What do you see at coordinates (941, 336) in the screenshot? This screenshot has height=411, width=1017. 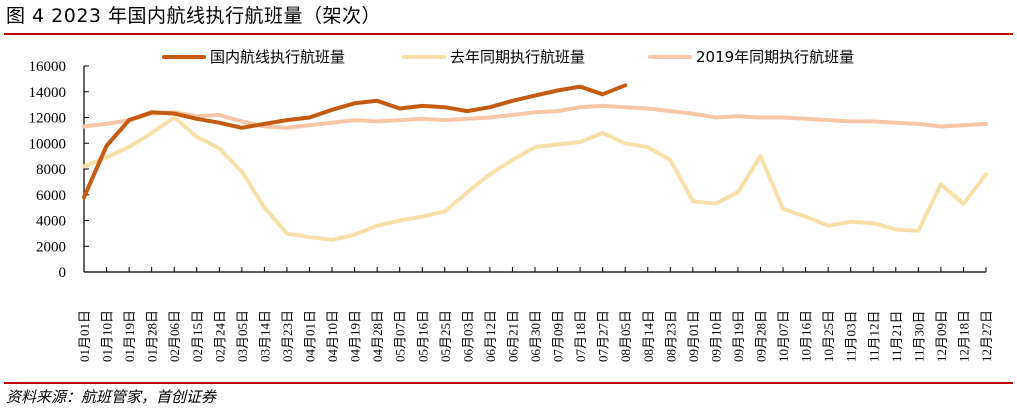 I see `x-tick-label: 12月09日` at bounding box center [941, 336].